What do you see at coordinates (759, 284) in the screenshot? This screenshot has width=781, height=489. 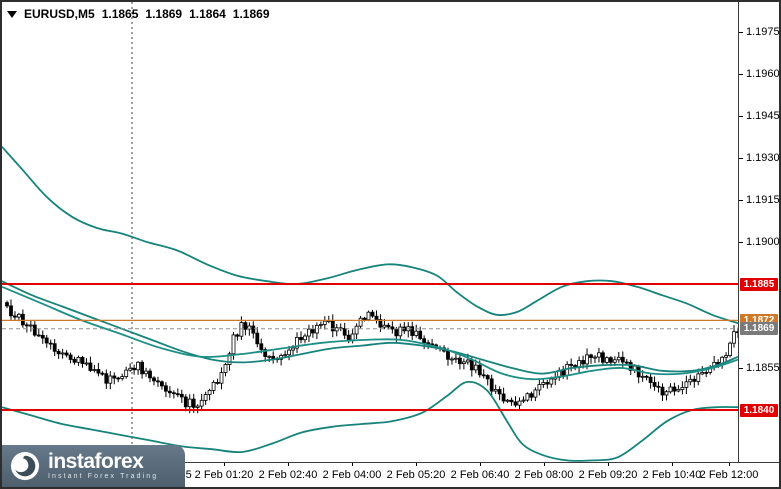 I see `price-level-badge: 1.1885` at bounding box center [759, 284].